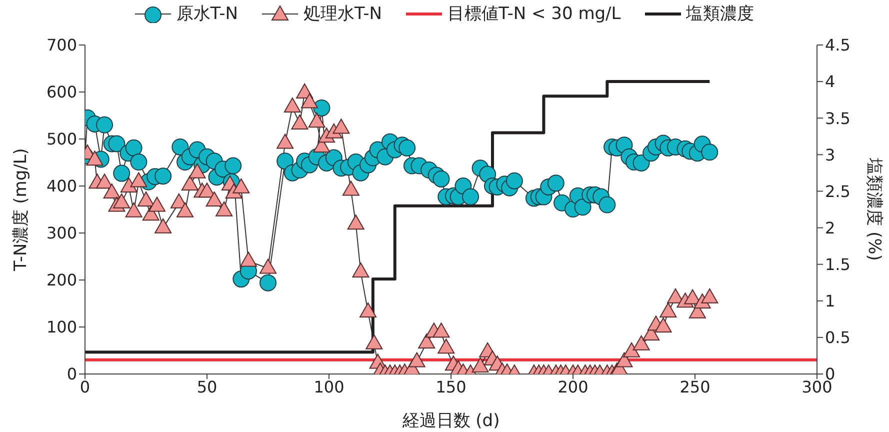 The image size is (889, 432). Describe the element at coordinates (573, 386) in the screenshot. I see `x-tick-label: 200` at that location.